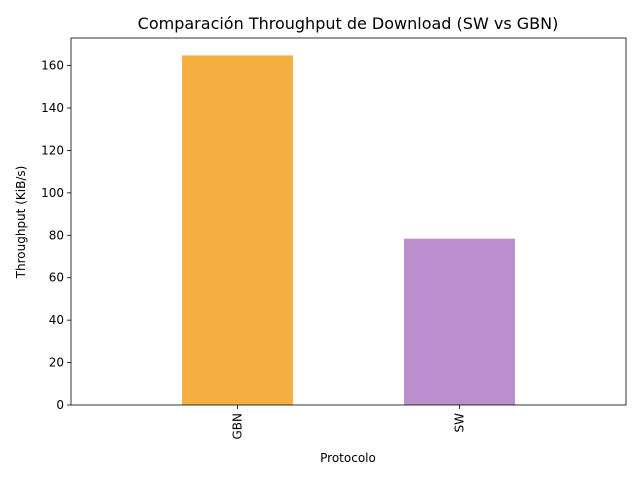 This screenshot has height=480, width=640. What do you see at coordinates (56, 278) in the screenshot?
I see `y-tick-label: 60` at bounding box center [56, 278].